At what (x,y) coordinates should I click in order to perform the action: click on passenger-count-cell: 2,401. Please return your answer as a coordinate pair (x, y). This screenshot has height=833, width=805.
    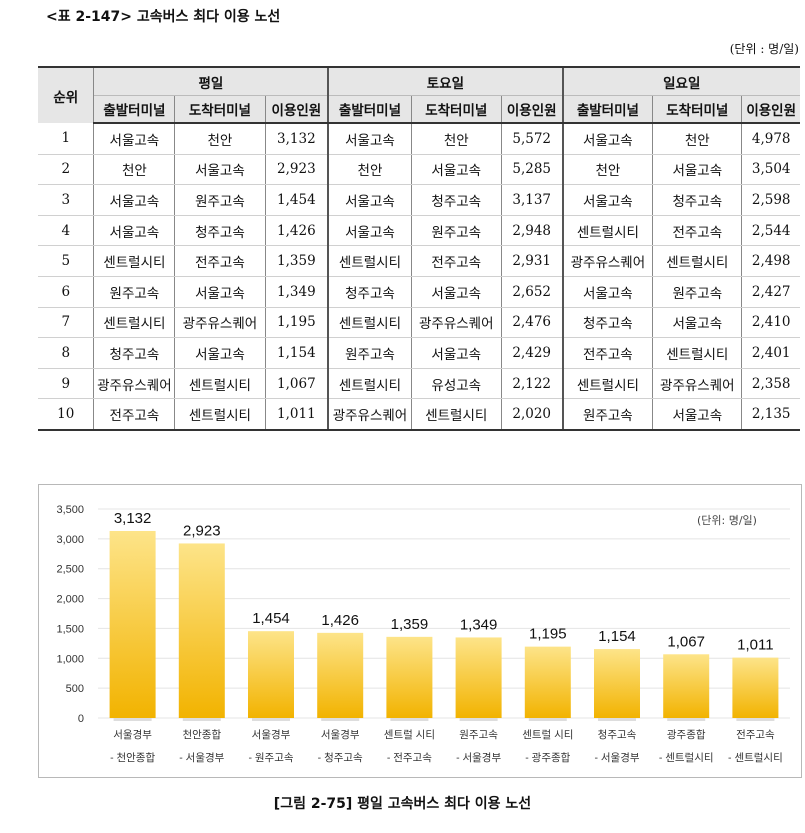
    Looking at the image, I should click on (770, 353).